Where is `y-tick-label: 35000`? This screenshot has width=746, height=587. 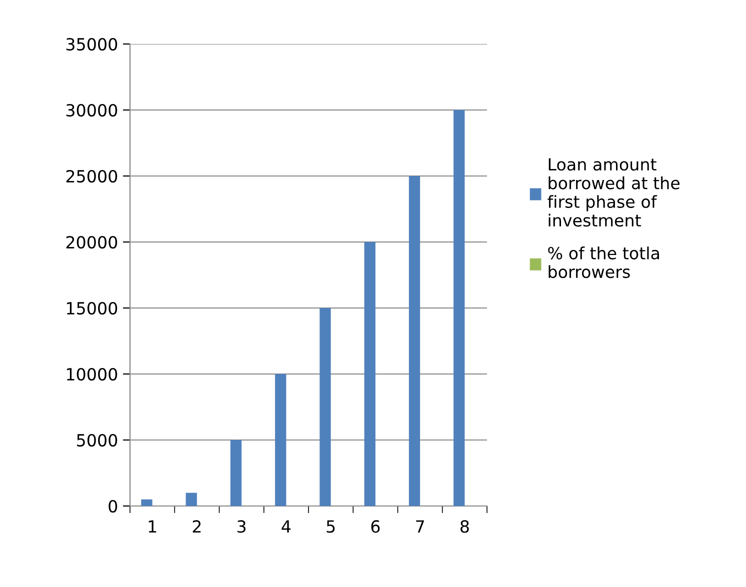
y-tick-label: 35000 is located at coordinates (92, 44).